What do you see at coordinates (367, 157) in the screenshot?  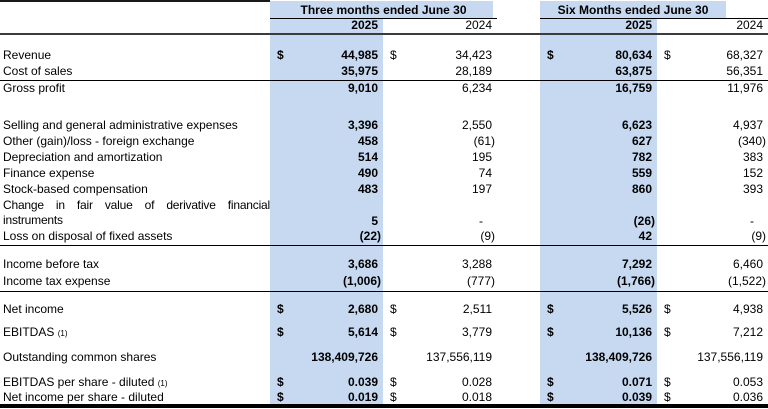 I see `cell-value: 514` at bounding box center [367, 157].